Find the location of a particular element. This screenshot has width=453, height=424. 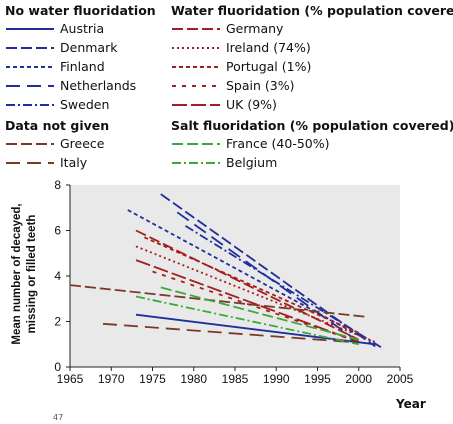

legend-swatch-greece is located at coordinates (30, 144).